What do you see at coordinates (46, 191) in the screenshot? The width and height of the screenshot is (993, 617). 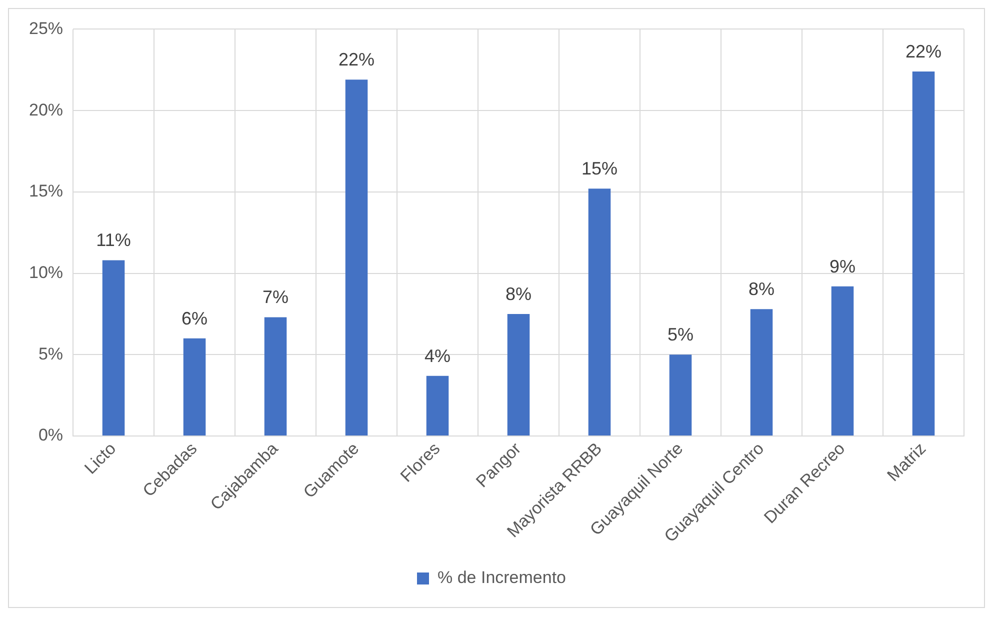 I see `y-tick-label: 15%` at bounding box center [46, 191].